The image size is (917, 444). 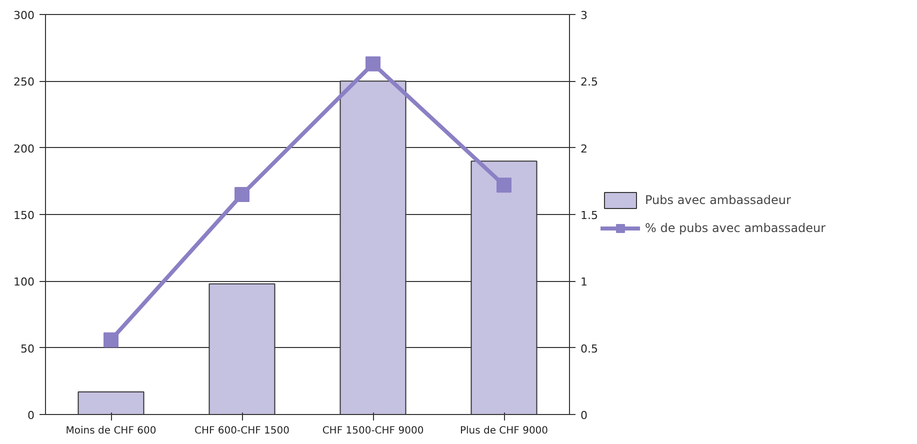 I want to click on y2-tick-label: 2, so click(x=584, y=149).